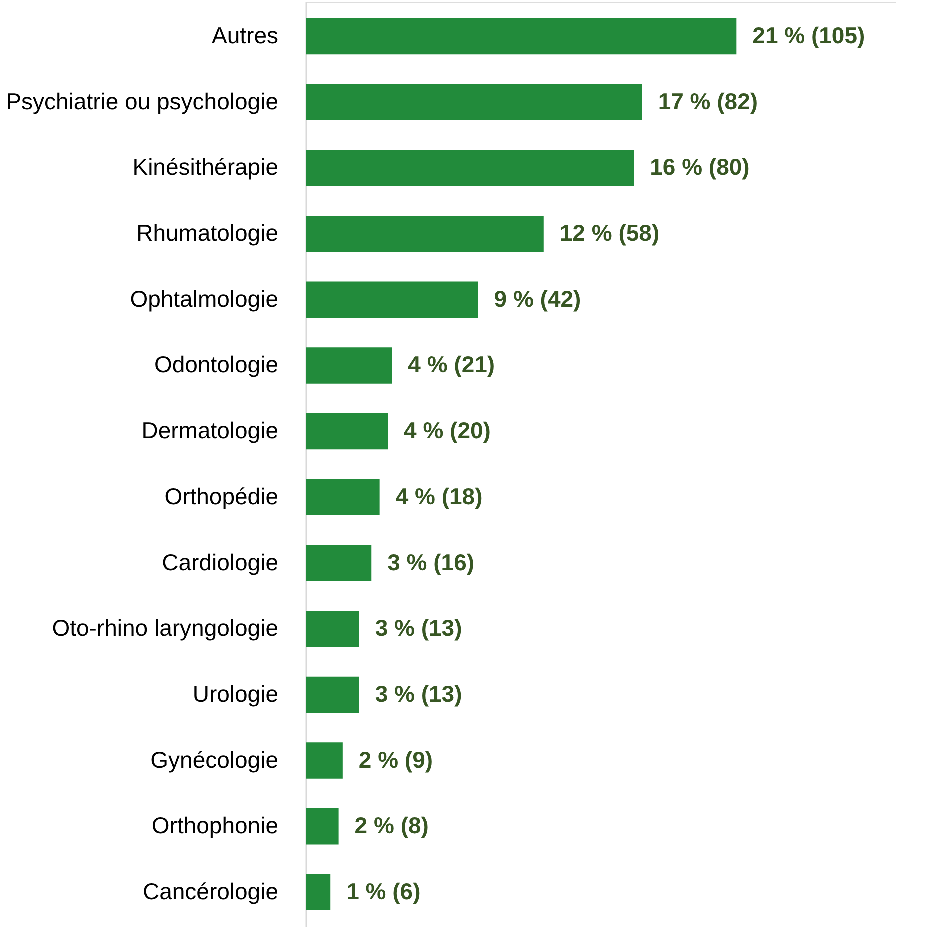 The image size is (945, 939). What do you see at coordinates (708, 101) in the screenshot?
I see `data-label: 17 % (82)` at bounding box center [708, 101].